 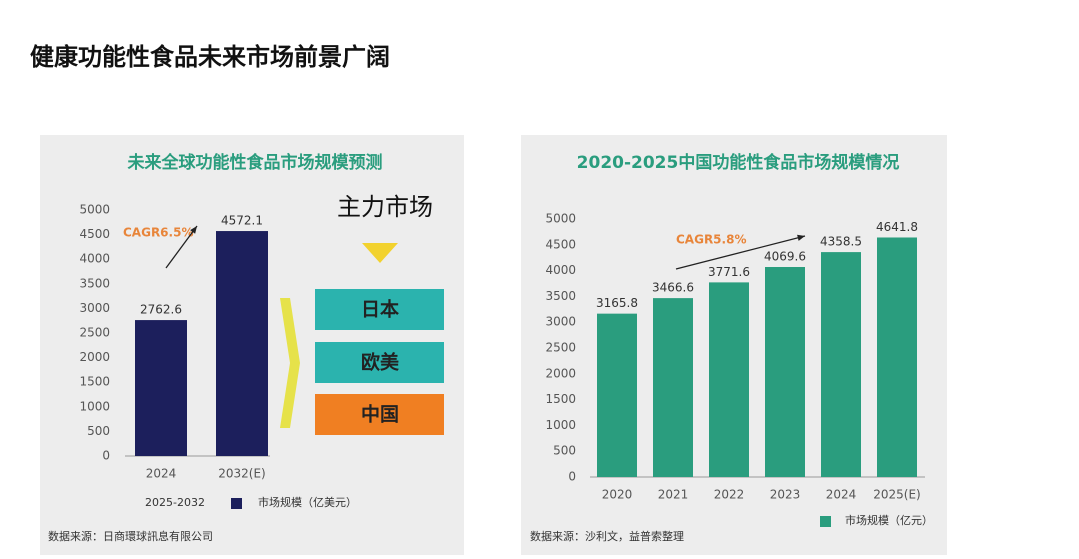 What do you see at coordinates (841, 242) in the screenshot?
I see `value-label: 4358.5` at bounding box center [841, 242].